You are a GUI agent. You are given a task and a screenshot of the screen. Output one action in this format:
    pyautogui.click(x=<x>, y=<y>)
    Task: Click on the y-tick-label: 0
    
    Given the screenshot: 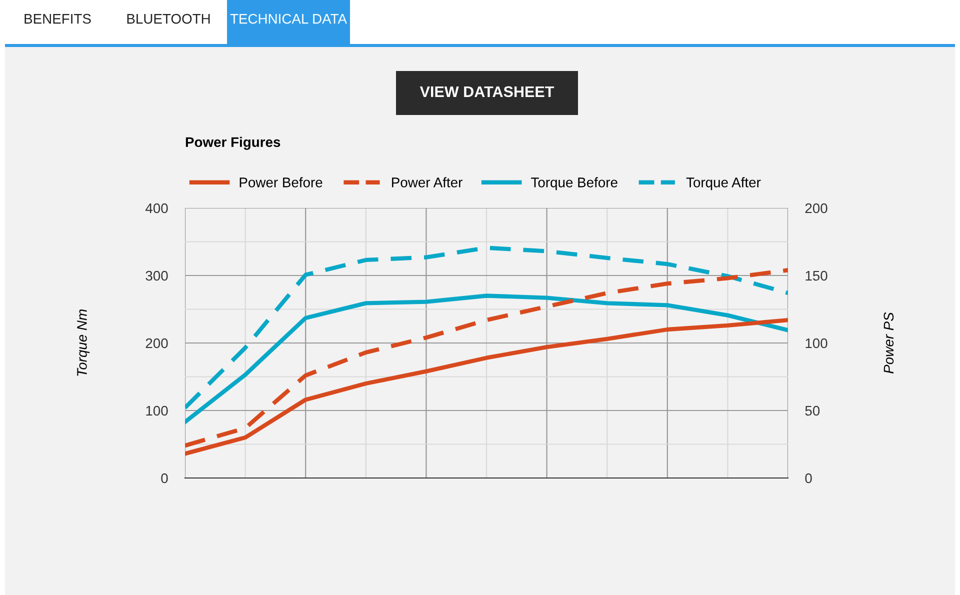 What is the action you would take?
    pyautogui.click(x=164, y=478)
    